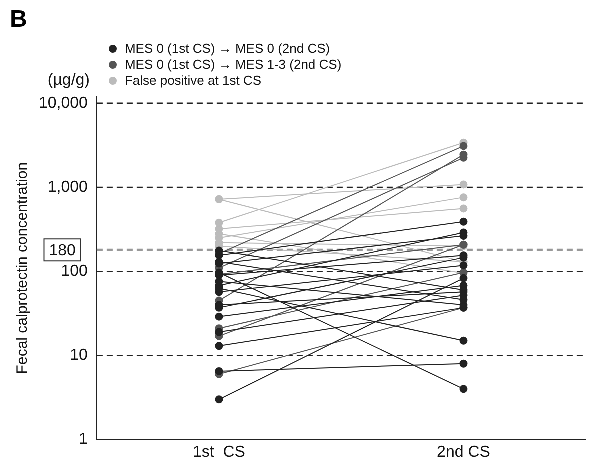  I want to click on y-tick-label: 100, so click(74, 271).